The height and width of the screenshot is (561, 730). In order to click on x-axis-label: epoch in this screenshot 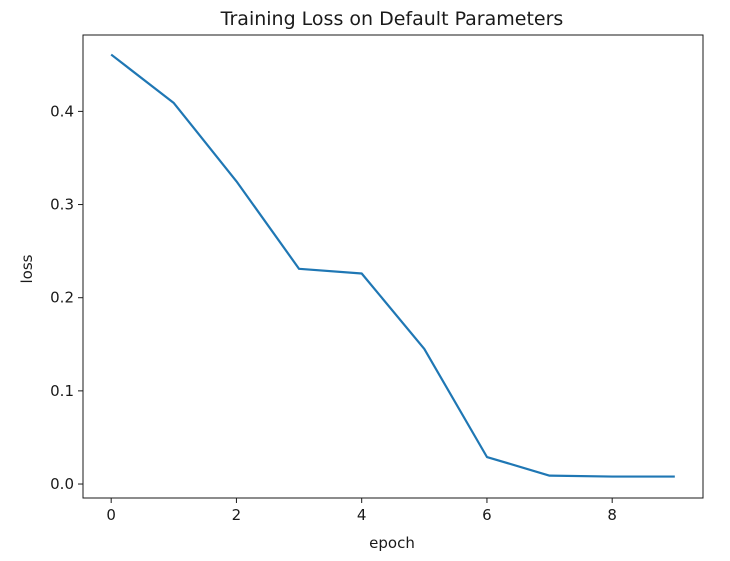, I will do `click(392, 543)`.